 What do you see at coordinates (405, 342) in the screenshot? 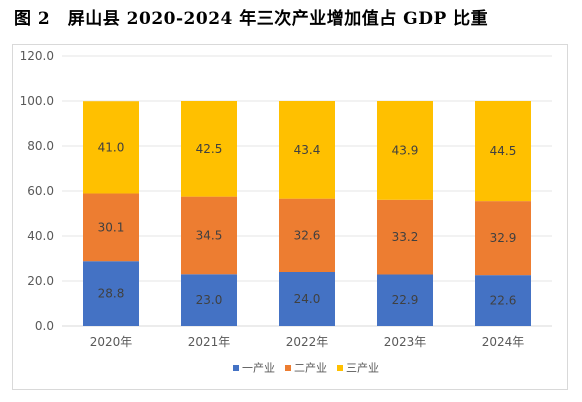
I see `x-tick-label: 2023年` at bounding box center [405, 342].